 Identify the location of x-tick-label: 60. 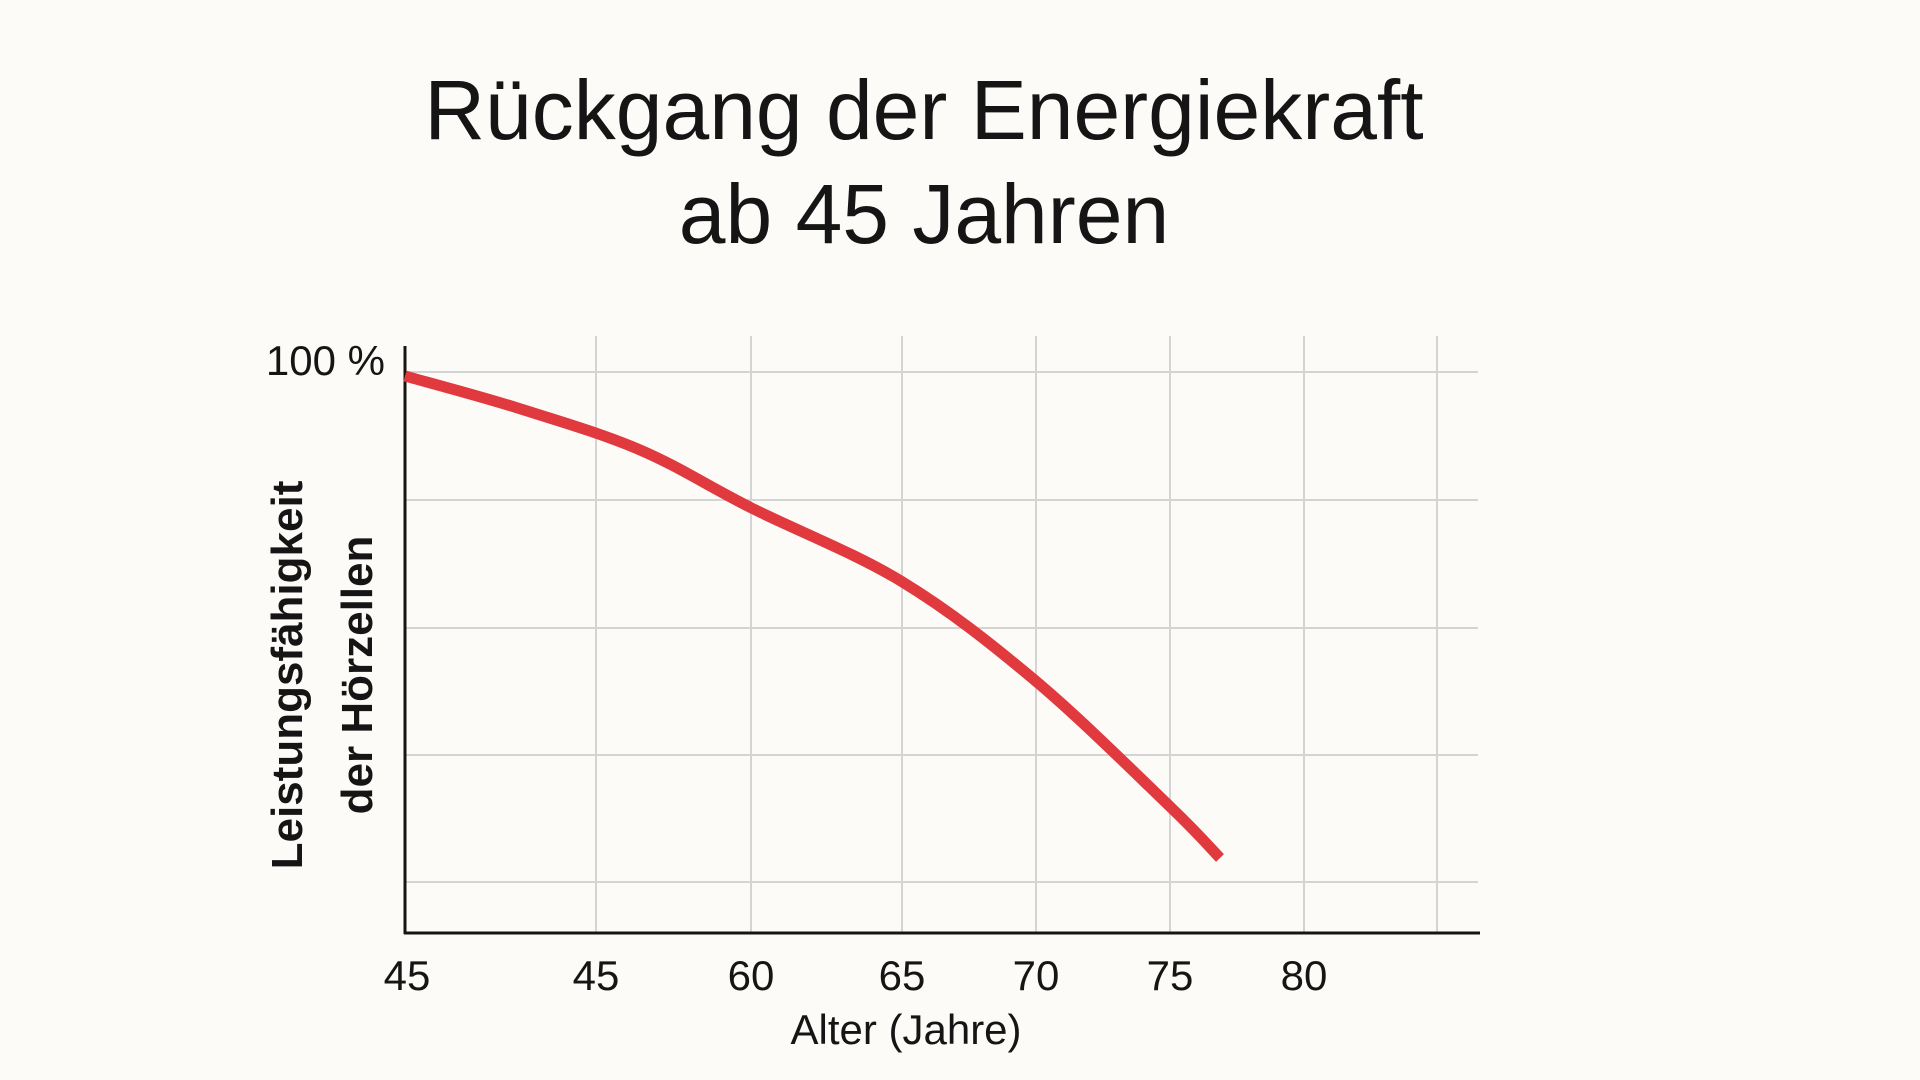
(751, 975).